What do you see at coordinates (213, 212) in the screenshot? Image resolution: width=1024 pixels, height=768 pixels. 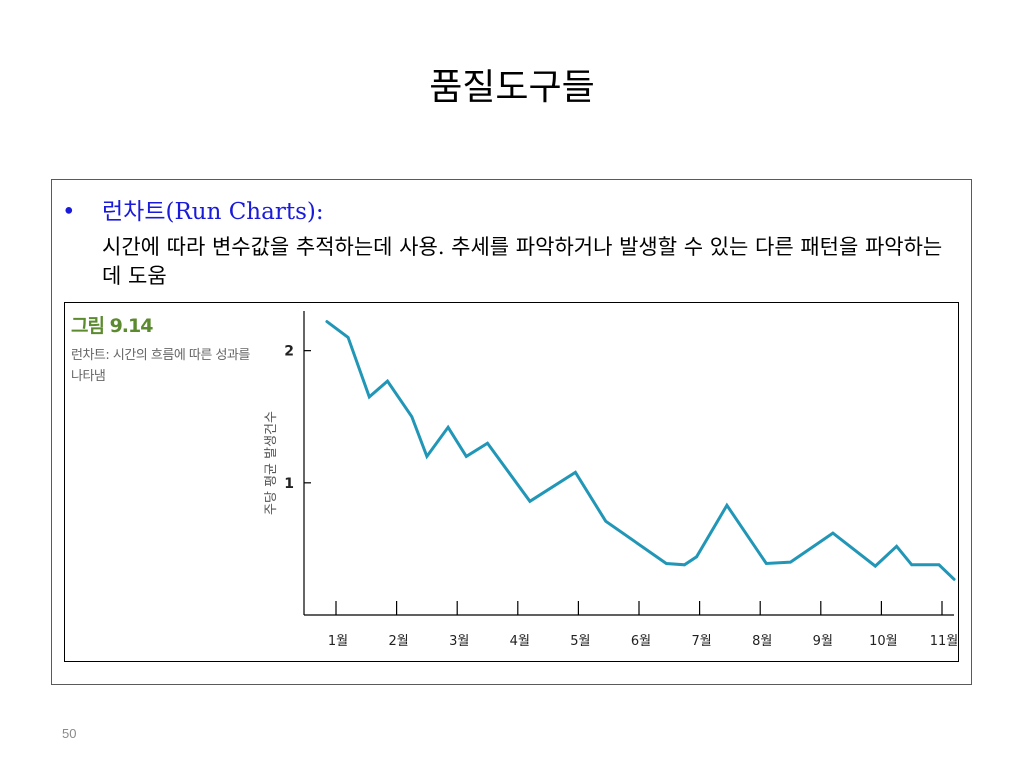 I see `bullet-heading: 런차트(Run Charts):` at bounding box center [213, 212].